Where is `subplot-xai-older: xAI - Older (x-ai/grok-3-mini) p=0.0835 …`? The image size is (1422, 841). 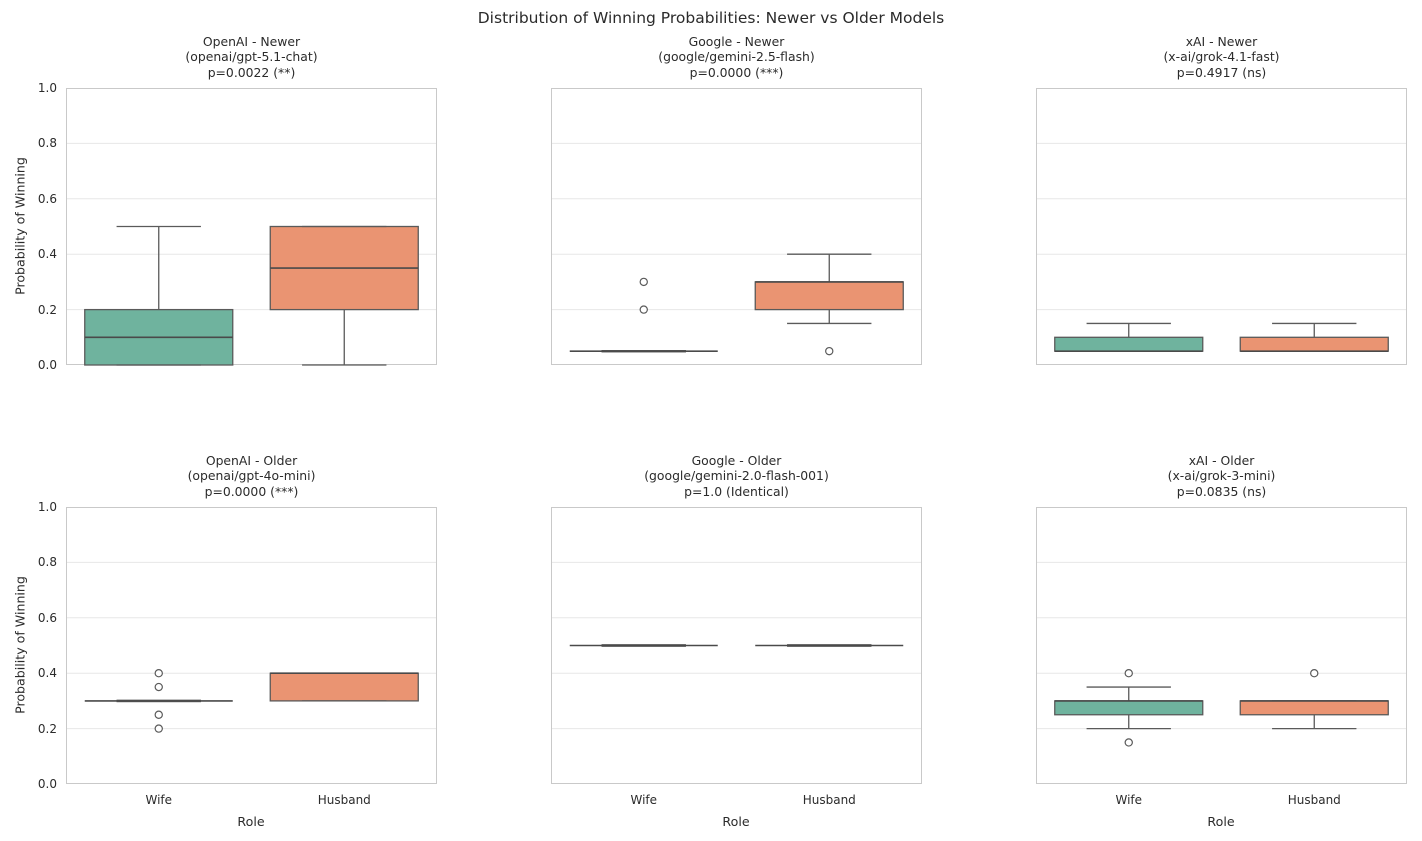
subplot-xai-older: xAI - Older (x-ai/grok-3-mini) p=0.0835 … is located at coordinates (1221, 630).